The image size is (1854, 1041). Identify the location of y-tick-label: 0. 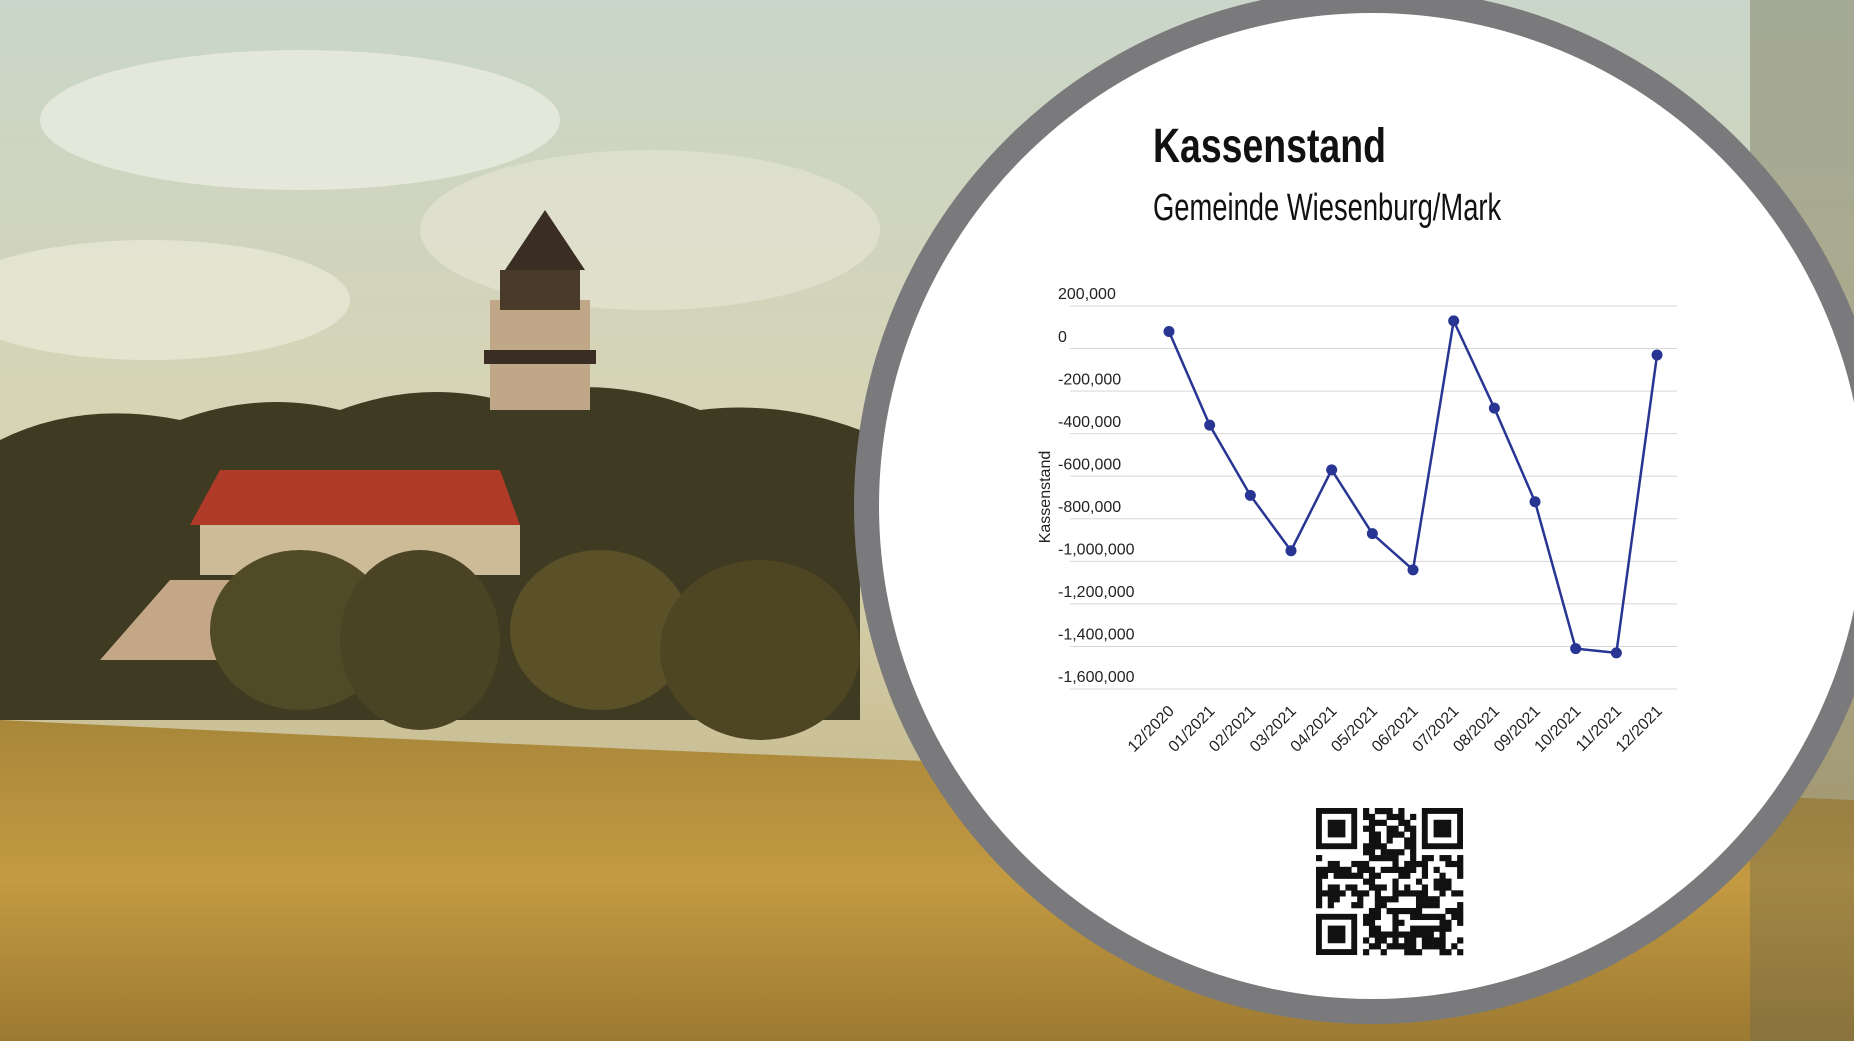
(1062, 337).